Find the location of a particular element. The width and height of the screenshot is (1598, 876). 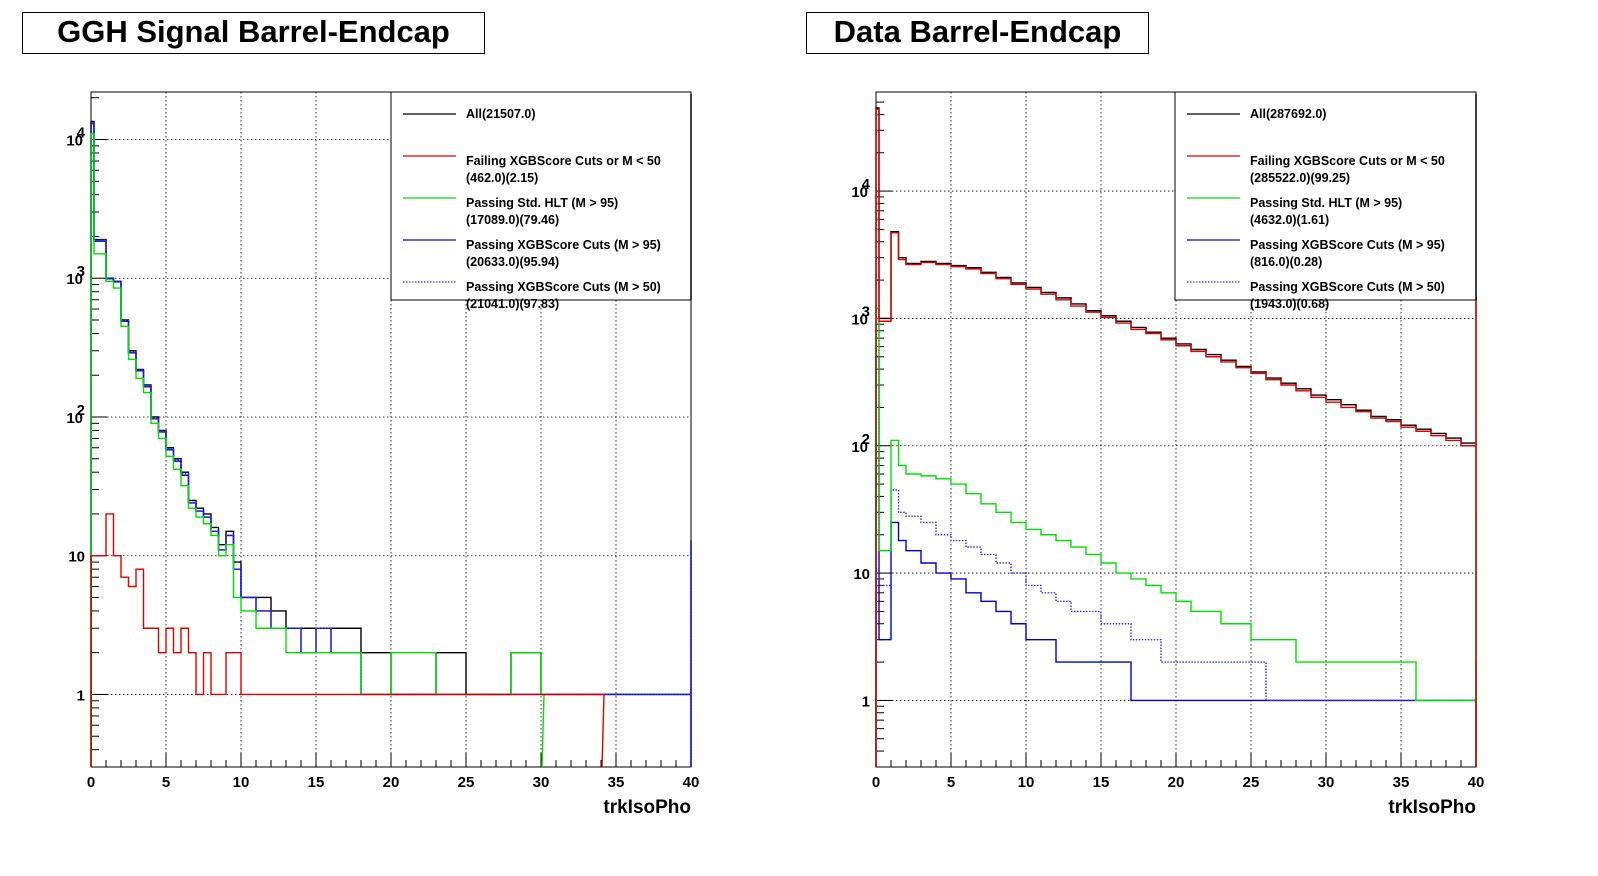

legend-entry-count: (285522.0)(99.25) is located at coordinates (1300, 178).